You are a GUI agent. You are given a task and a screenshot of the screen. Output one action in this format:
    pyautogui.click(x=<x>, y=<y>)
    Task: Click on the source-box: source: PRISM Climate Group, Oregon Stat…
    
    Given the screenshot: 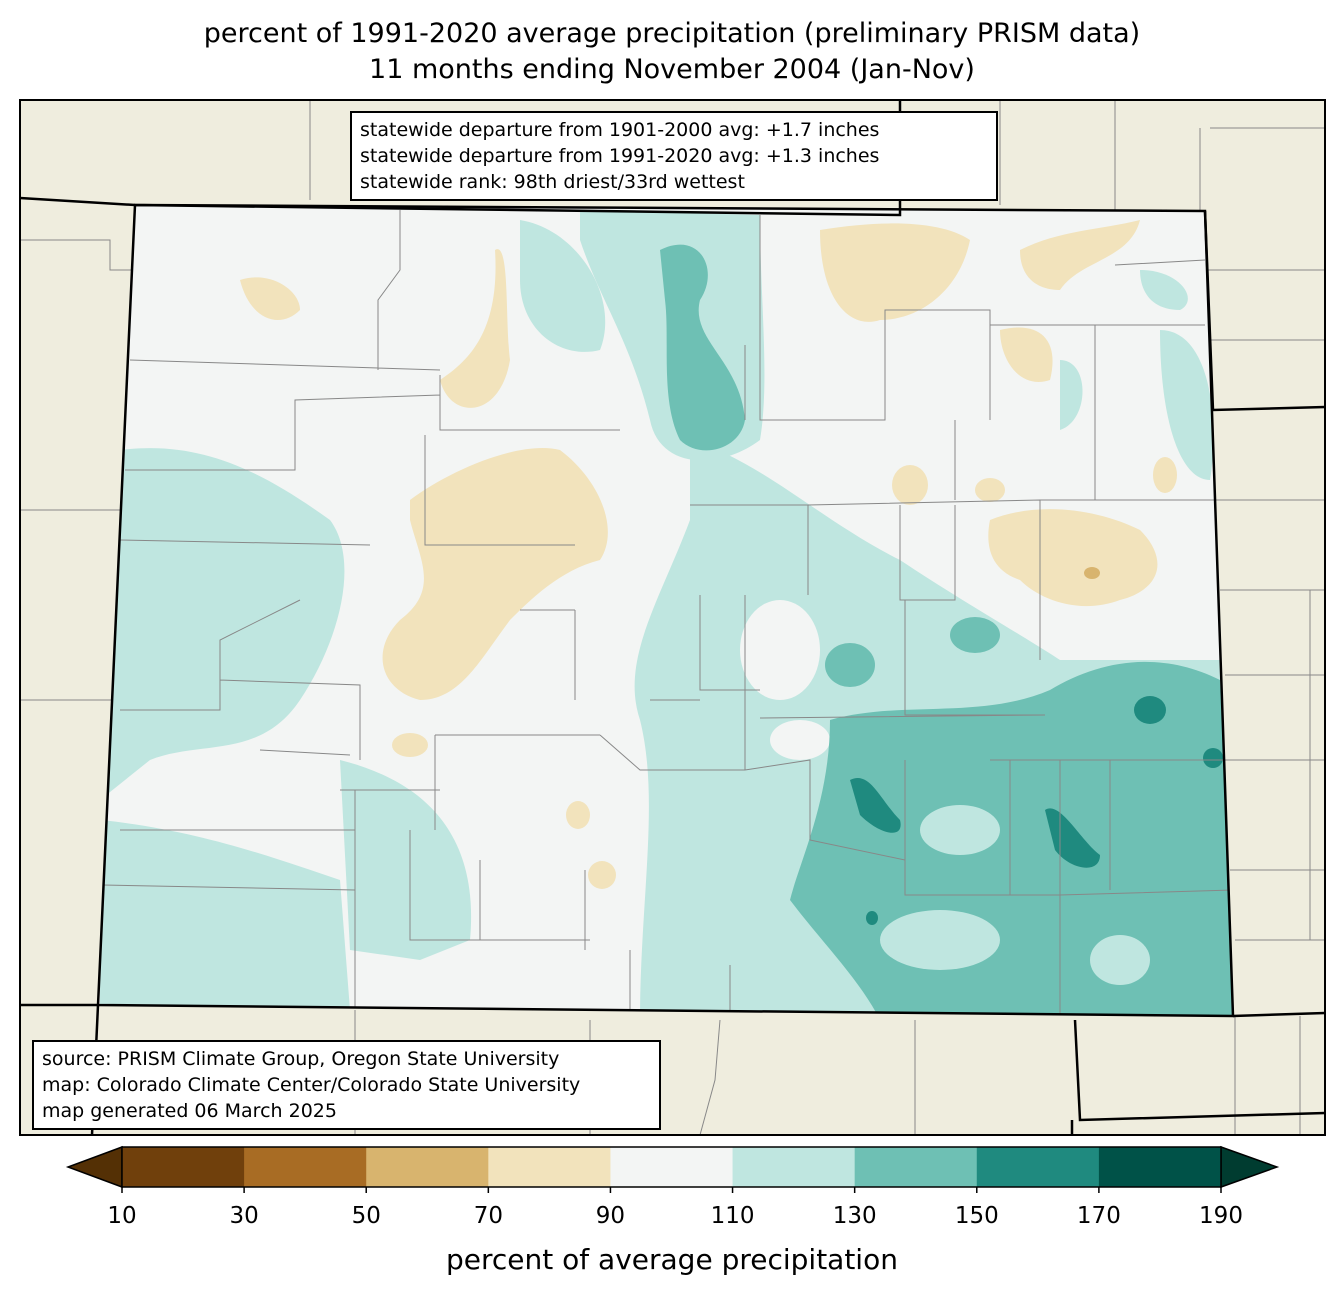 What is the action you would take?
    pyautogui.click(x=346, y=1085)
    